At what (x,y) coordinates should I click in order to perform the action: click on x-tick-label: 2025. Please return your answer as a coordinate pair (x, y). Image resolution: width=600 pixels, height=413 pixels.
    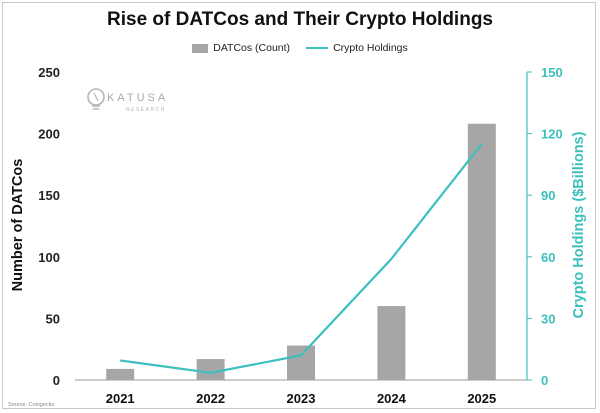
    Looking at the image, I should click on (481, 398).